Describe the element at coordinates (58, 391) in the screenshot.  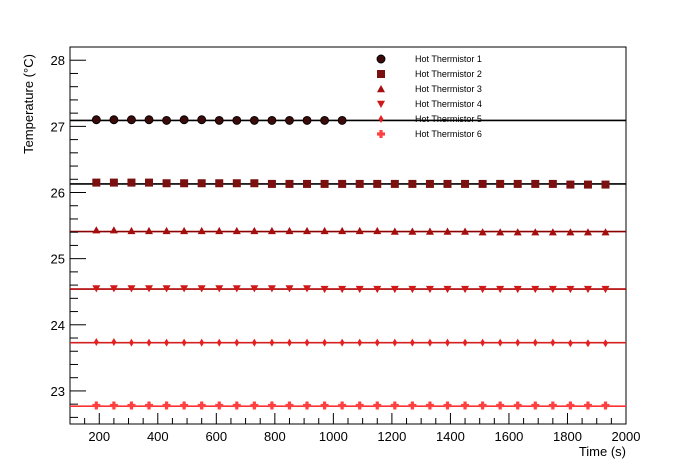
I see `y-tick-label: 23` at that location.